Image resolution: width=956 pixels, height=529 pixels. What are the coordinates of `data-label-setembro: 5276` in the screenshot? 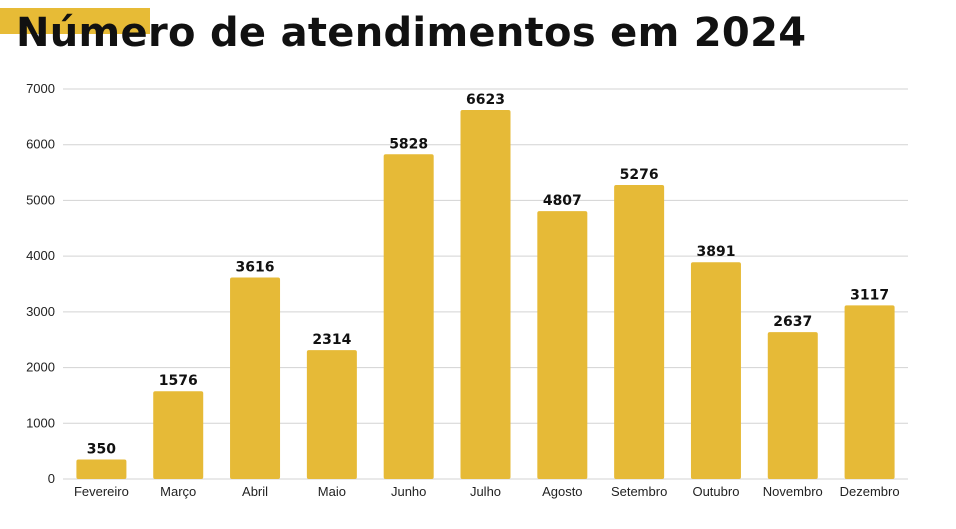 It's located at (639, 175).